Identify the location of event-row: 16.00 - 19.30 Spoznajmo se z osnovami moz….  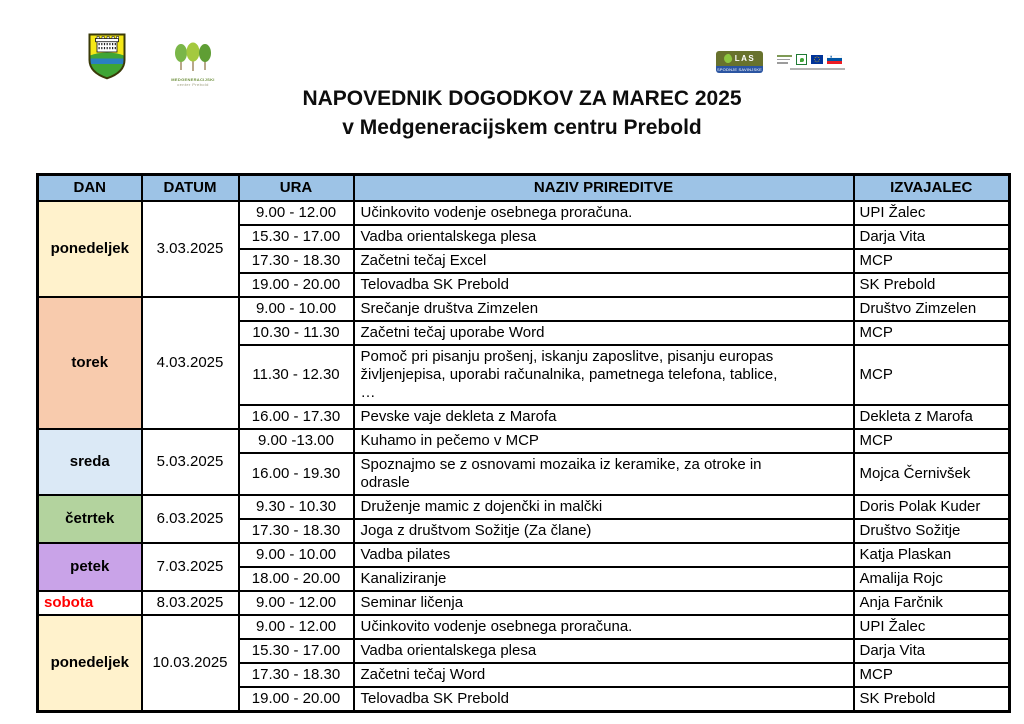
(524, 474).